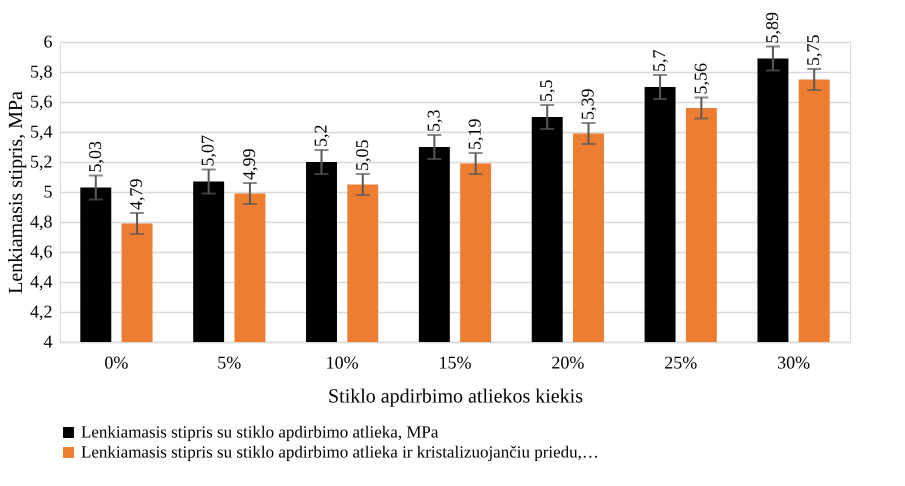 This screenshot has height=486, width=905. I want to click on y-tick-label: 4,2, so click(41, 312).